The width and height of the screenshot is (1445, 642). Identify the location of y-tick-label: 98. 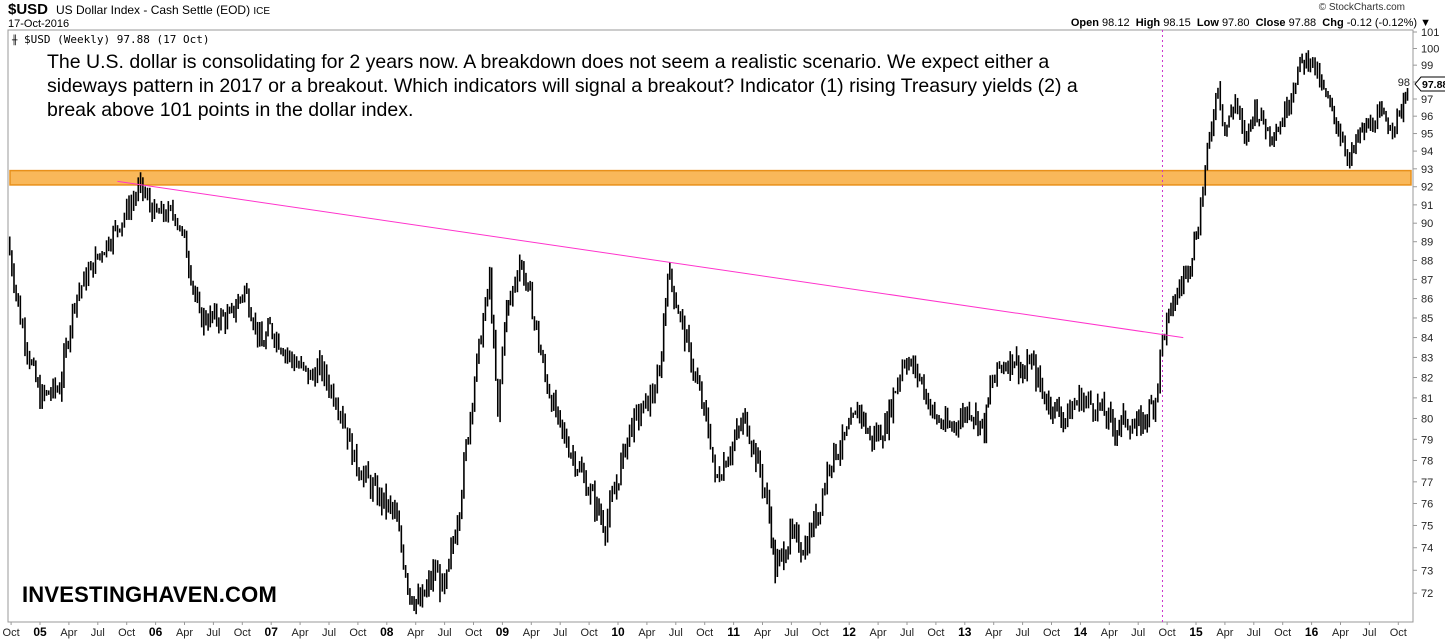
(1404, 83).